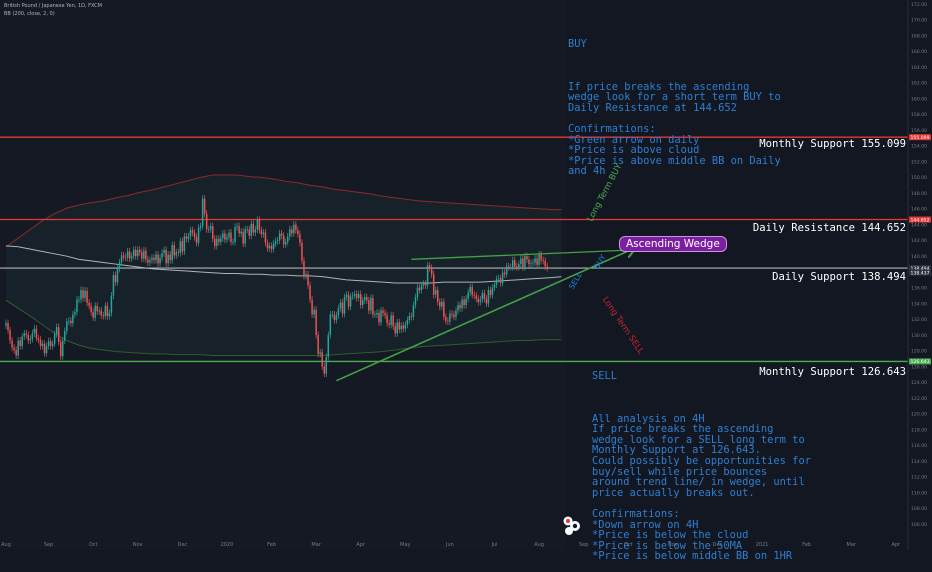 This screenshot has width=932, height=572. Describe the element at coordinates (673, 545) in the screenshot. I see `time-tick-label: Nov` at that location.